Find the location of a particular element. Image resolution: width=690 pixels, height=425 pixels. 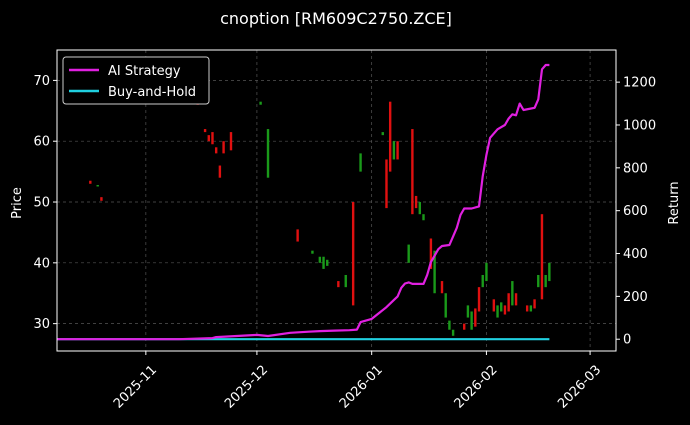

y-tick-label: 60 is located at coordinates (41, 142).